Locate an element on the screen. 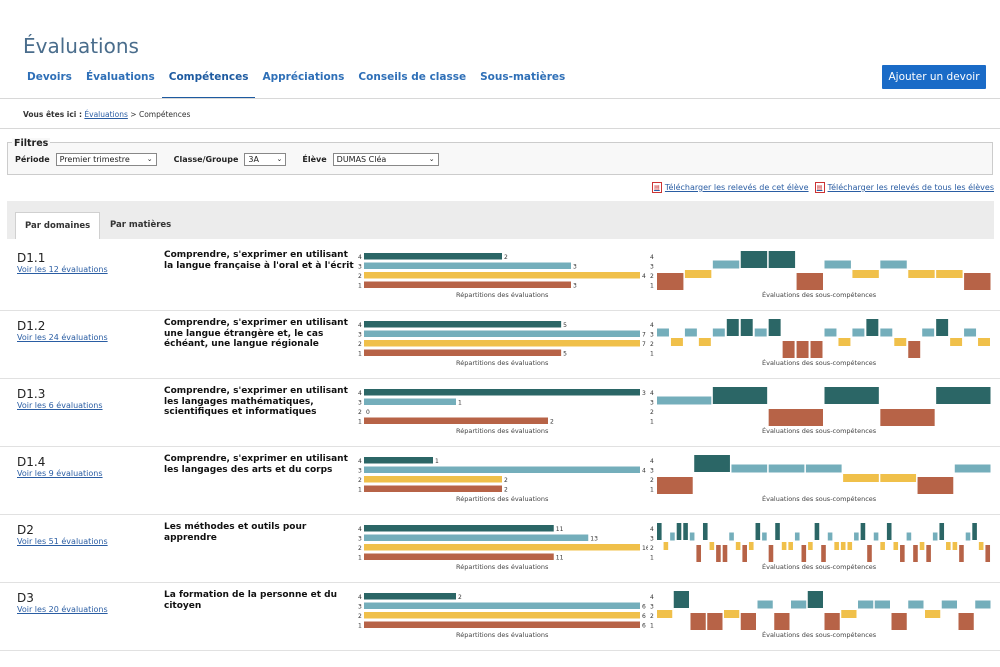  periode-label: Période is located at coordinates (32, 159).